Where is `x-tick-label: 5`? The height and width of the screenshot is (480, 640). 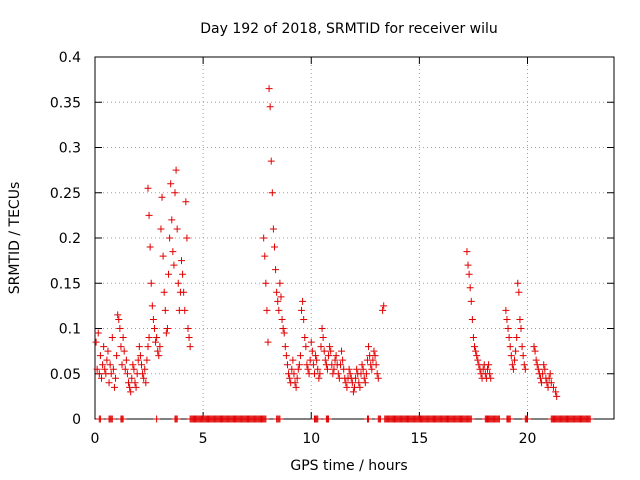 x-tick-label: 5 is located at coordinates (203, 439).